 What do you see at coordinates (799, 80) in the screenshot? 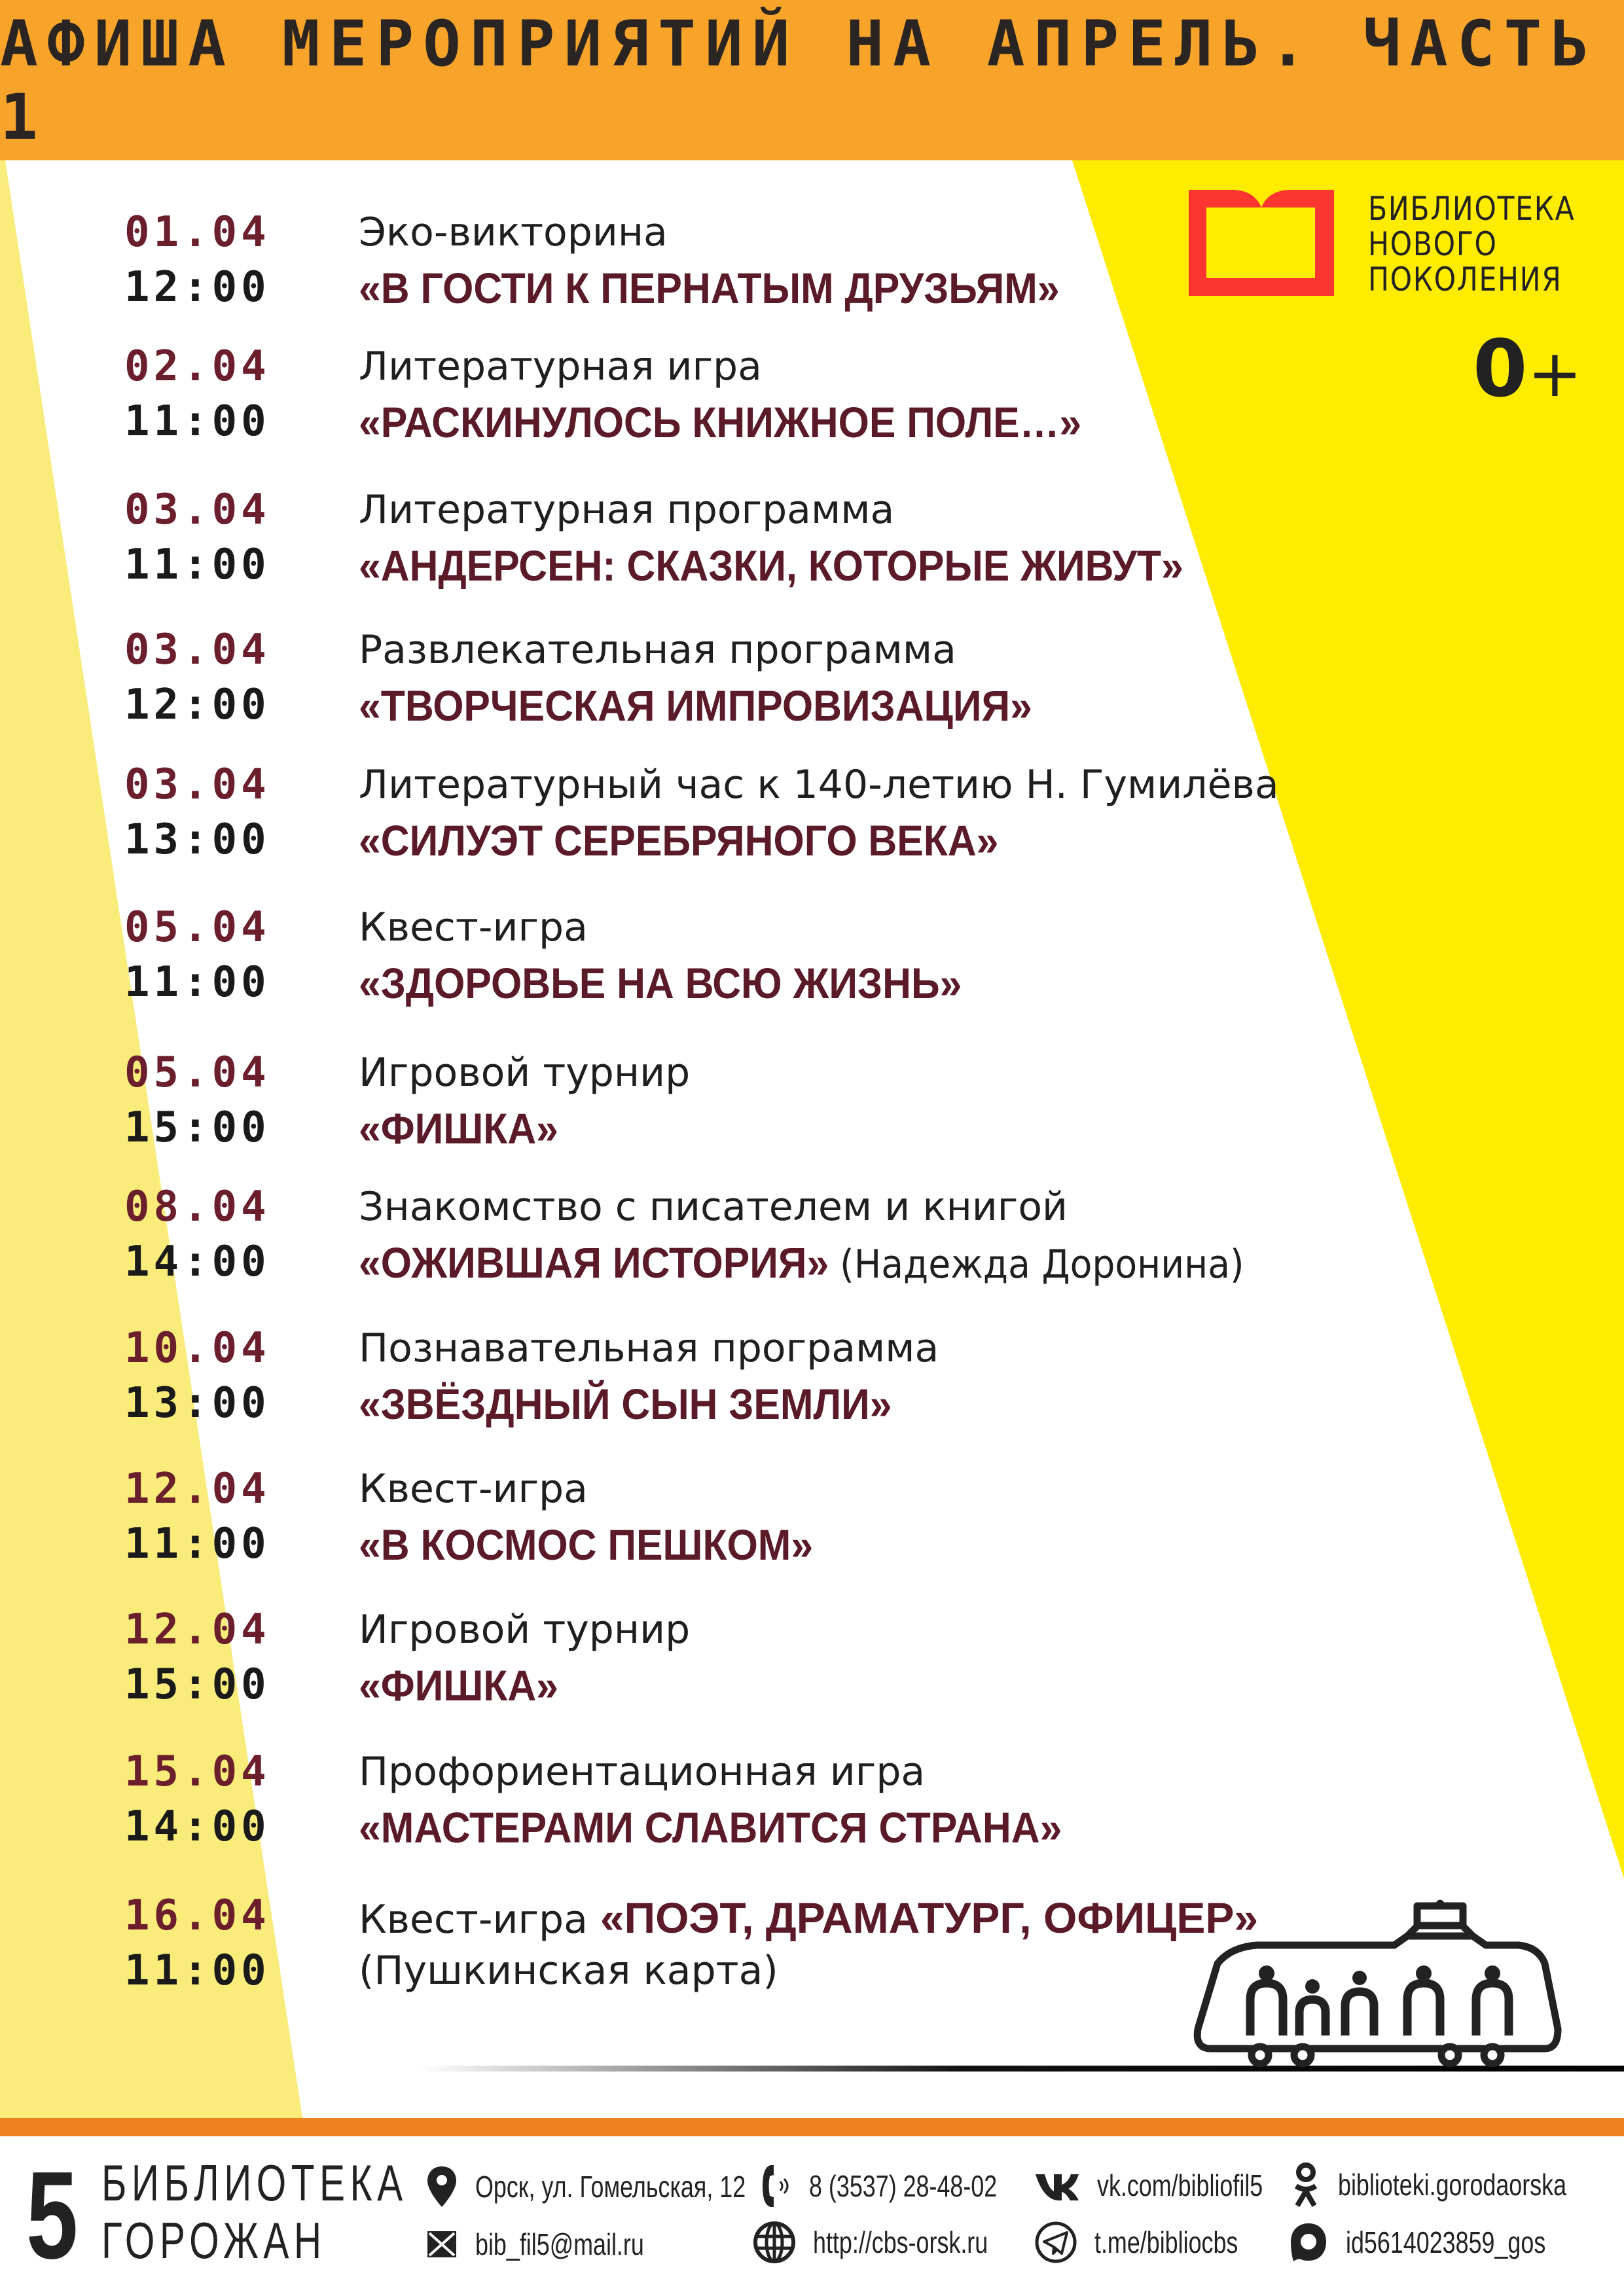
I see `page-title: АФИША МЕРОПРИЯТИЙ НА АПРЕЛЬ. ЧАСТЬ 1` at bounding box center [799, 80].